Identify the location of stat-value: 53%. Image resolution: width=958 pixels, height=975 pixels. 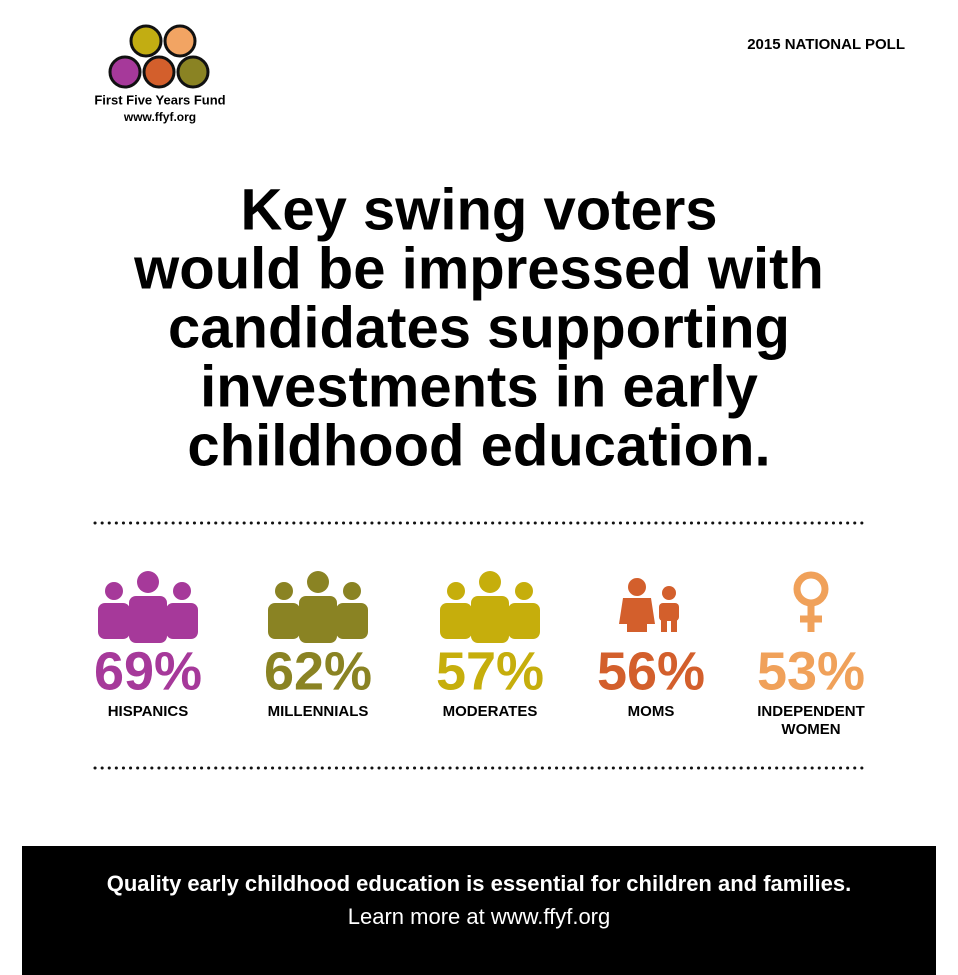
(811, 671).